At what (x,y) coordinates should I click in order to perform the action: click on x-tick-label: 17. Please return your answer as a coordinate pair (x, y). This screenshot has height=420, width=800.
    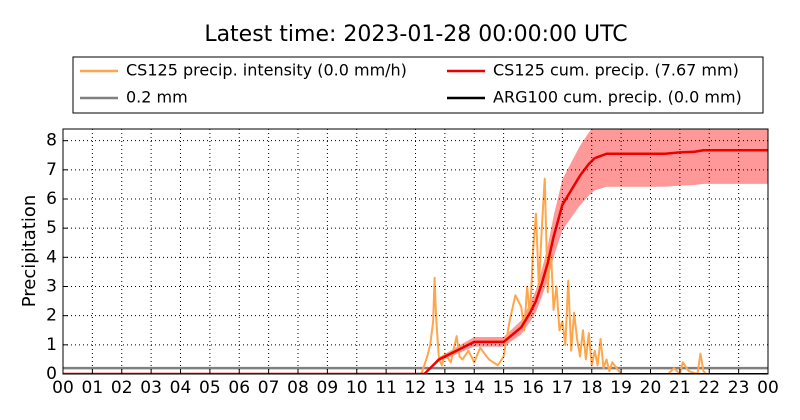
    Looking at the image, I should click on (563, 388).